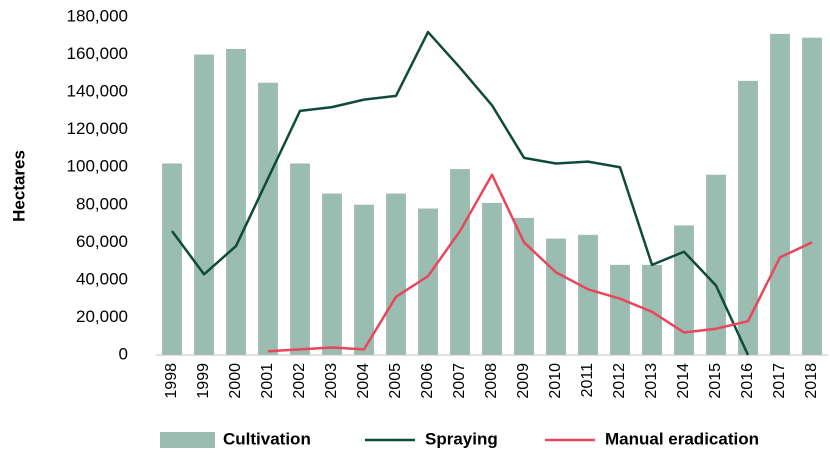 This screenshot has height=458, width=830. What do you see at coordinates (235, 381) in the screenshot?
I see `x-tick-label: 2000` at bounding box center [235, 381].